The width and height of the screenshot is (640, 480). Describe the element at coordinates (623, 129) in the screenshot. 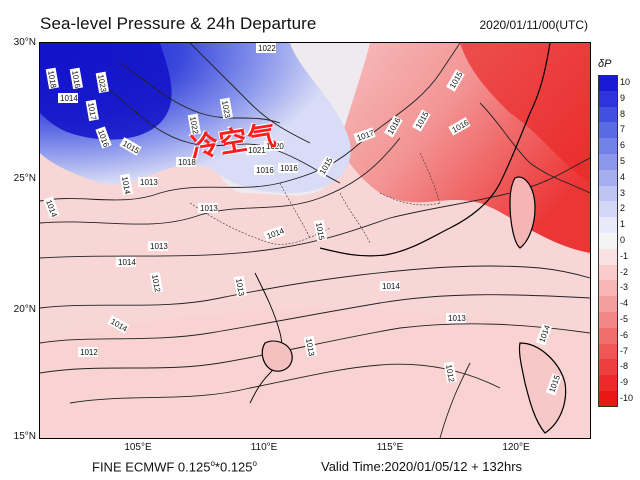

I see `legend-label: 7` at that location.